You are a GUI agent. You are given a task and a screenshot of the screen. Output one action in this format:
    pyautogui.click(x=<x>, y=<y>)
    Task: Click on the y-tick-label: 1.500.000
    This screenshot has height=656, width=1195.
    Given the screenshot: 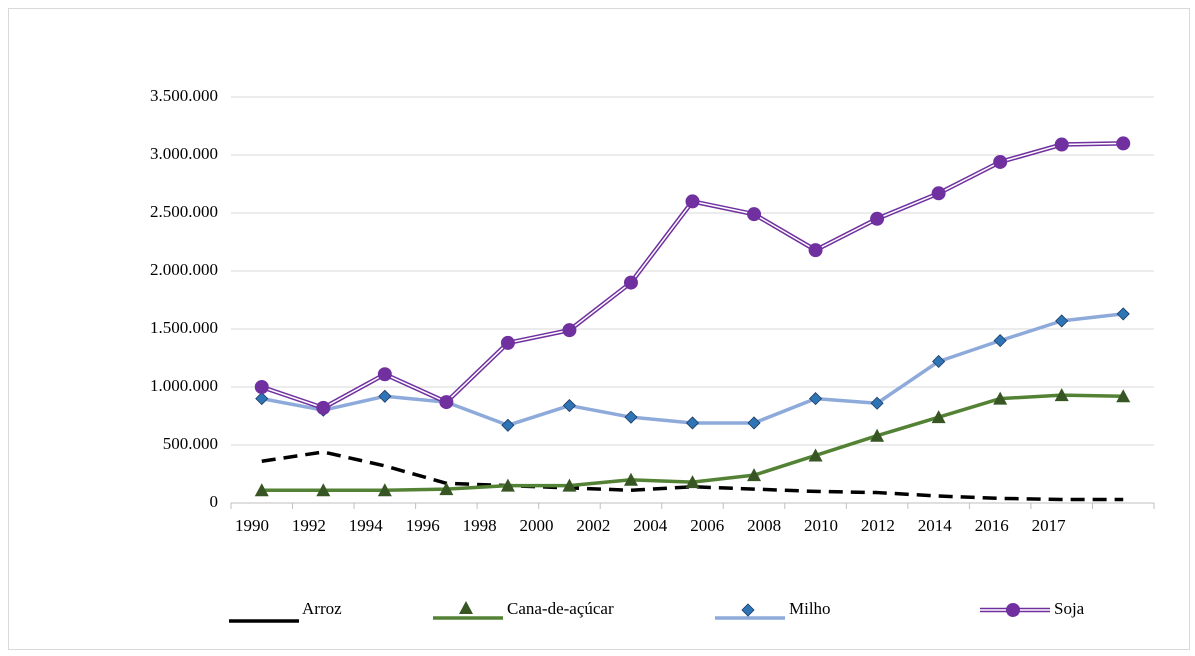 What is the action you would take?
    pyautogui.click(x=184, y=327)
    